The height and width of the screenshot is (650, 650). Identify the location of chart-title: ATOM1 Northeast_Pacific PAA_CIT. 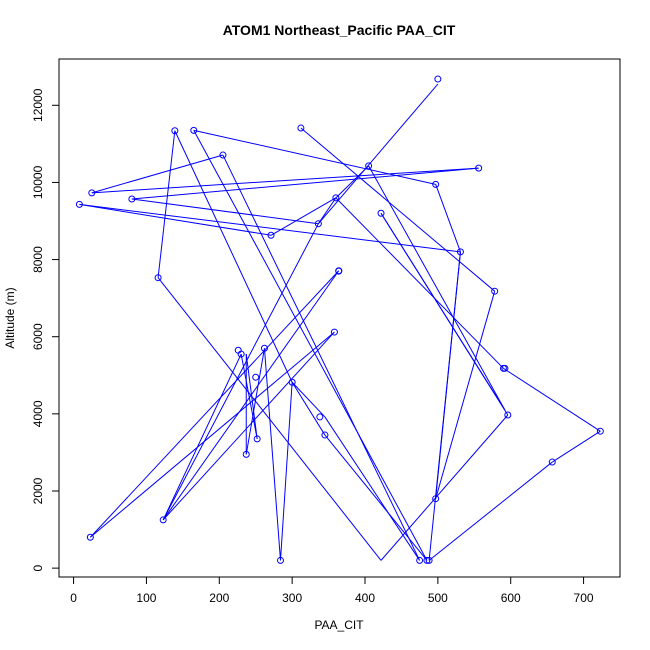
(339, 30).